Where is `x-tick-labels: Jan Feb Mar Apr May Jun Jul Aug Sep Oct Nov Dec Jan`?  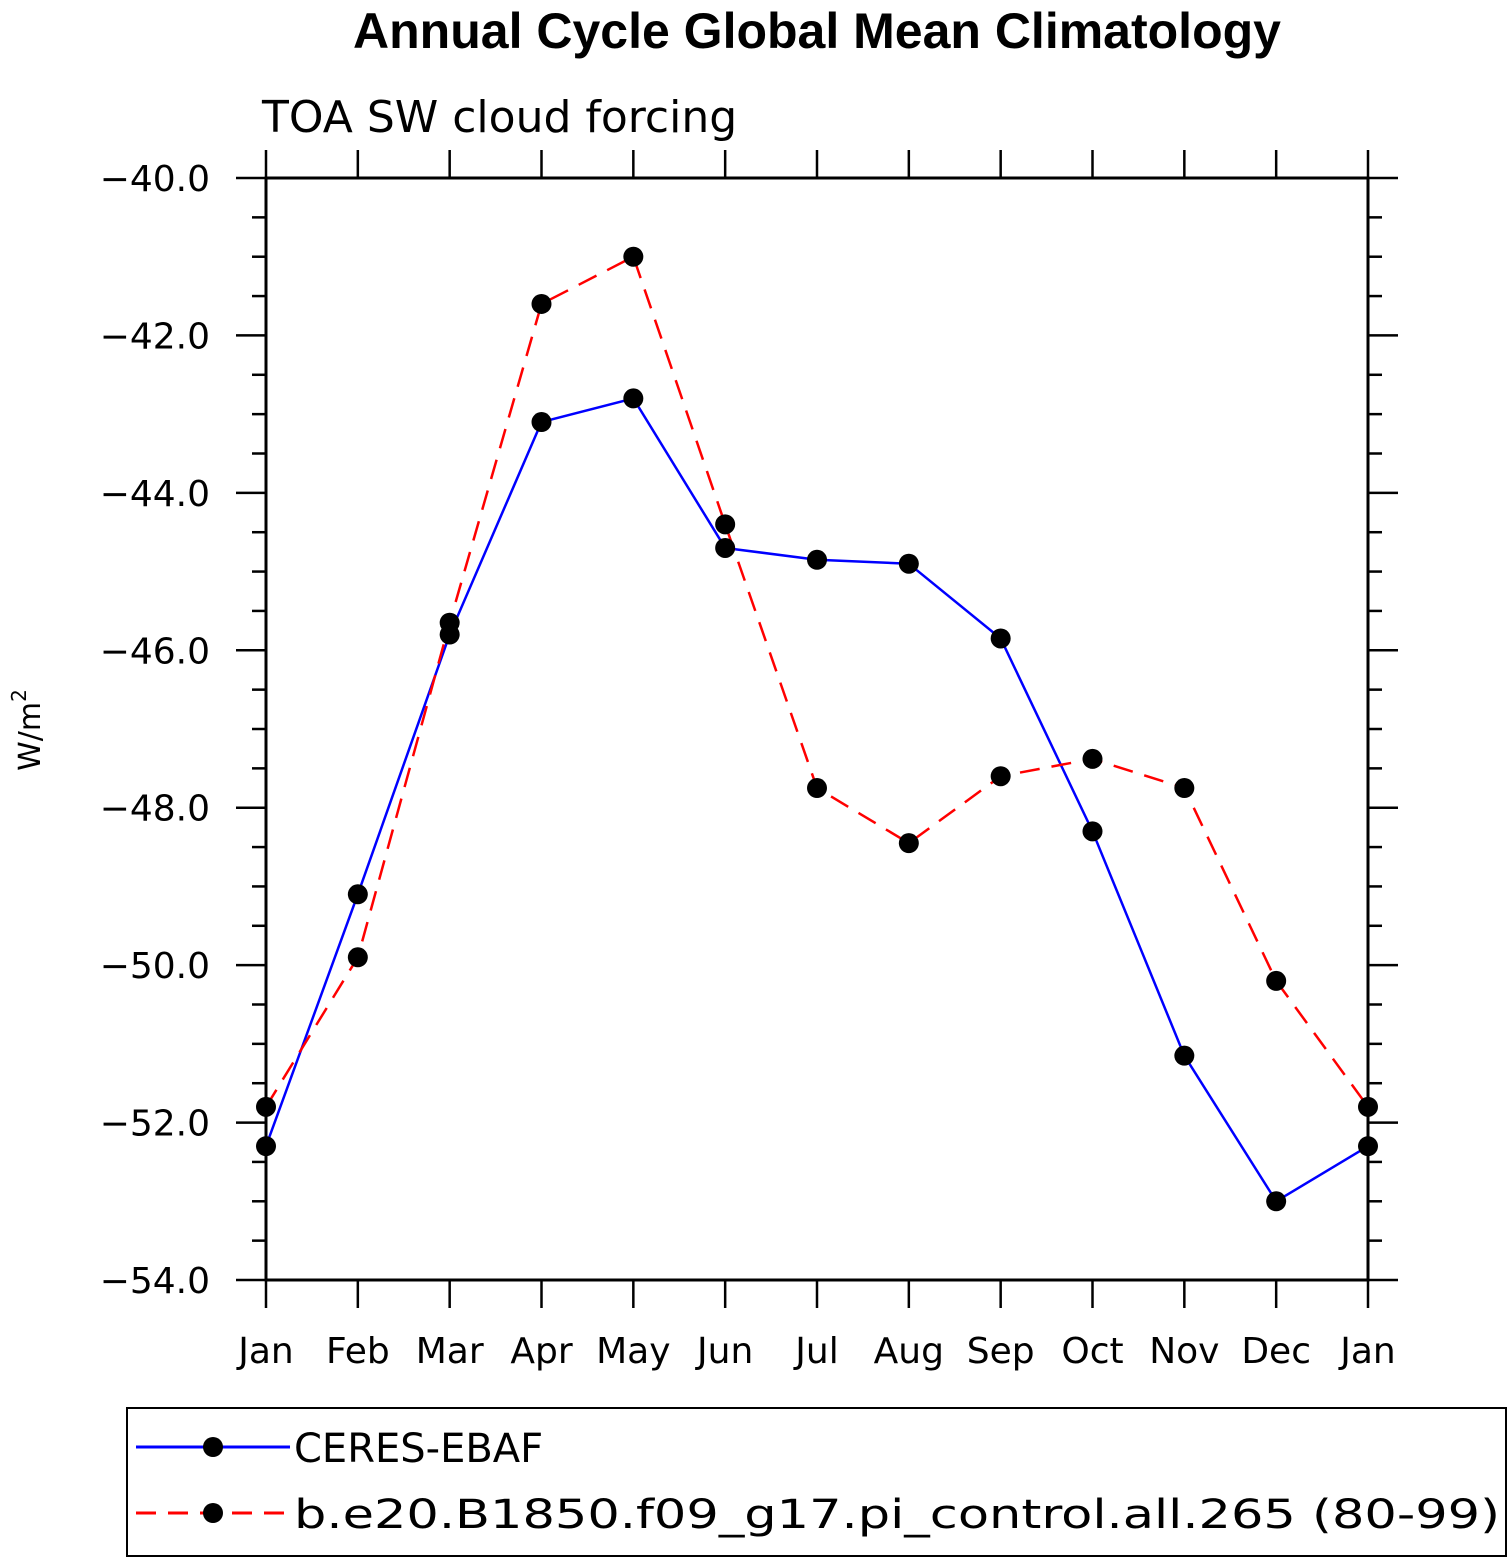
x-tick-labels: Jan Feb Mar Apr May Jun Jul Aug Sep Oct Nov Dec Jan is located at coordinates (816, 1351).